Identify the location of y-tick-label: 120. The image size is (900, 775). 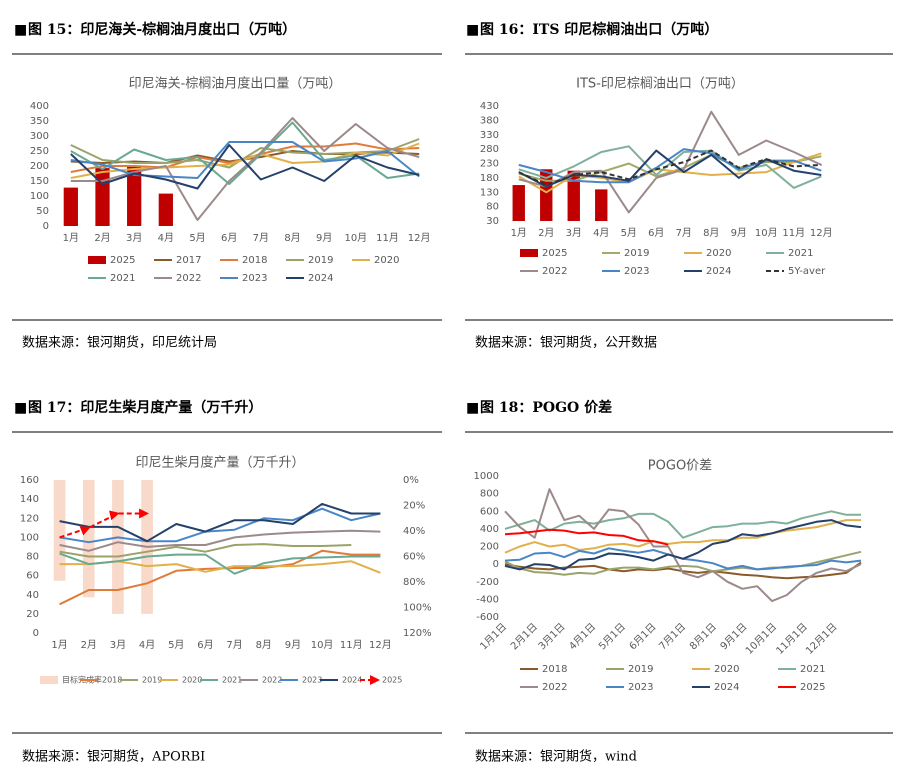
(29, 518).